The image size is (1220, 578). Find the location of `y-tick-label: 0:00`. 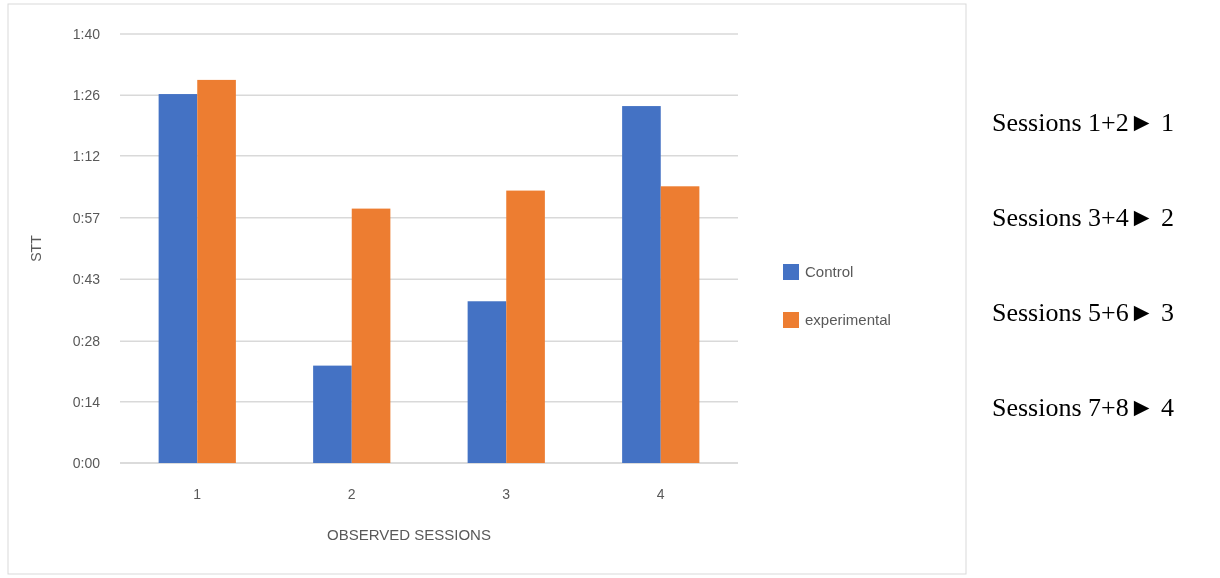

y-tick-label: 0:00 is located at coordinates (86, 462).